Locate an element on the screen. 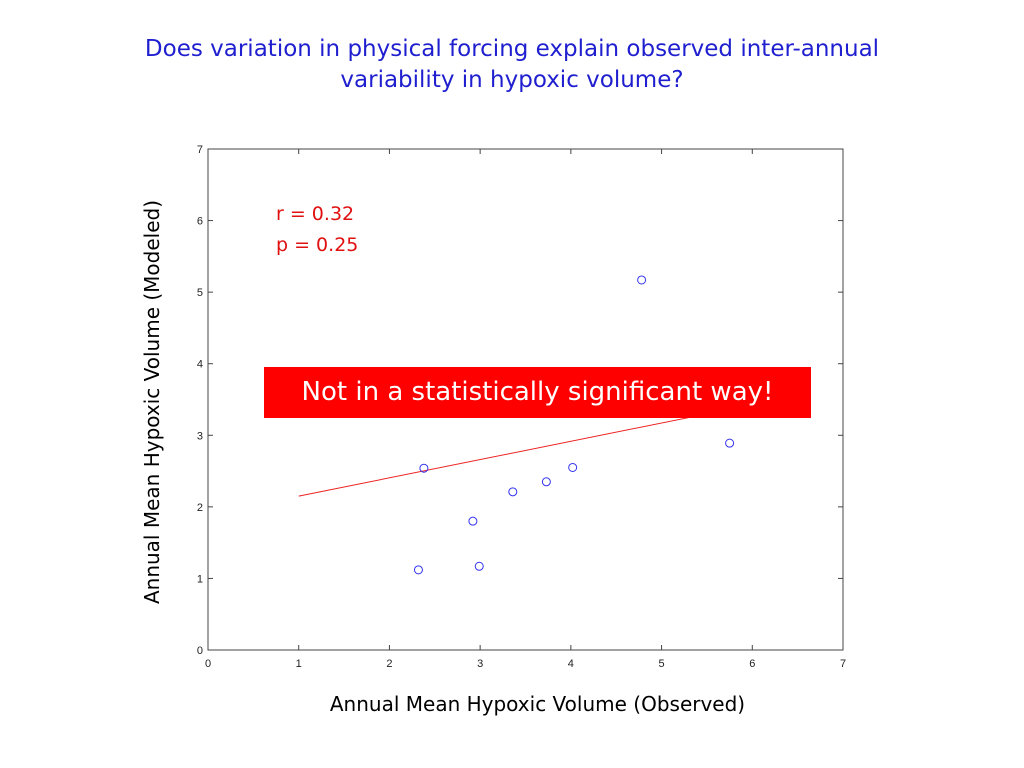 The image size is (1024, 768). x-tick-label-5: 5 is located at coordinates (662, 664).